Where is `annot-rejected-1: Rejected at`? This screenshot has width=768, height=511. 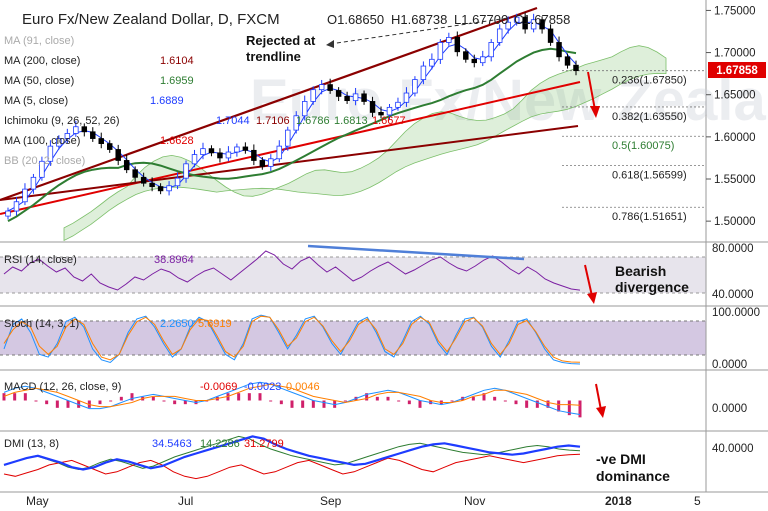
annot-rejected-1: Rejected at is located at coordinates (281, 40).